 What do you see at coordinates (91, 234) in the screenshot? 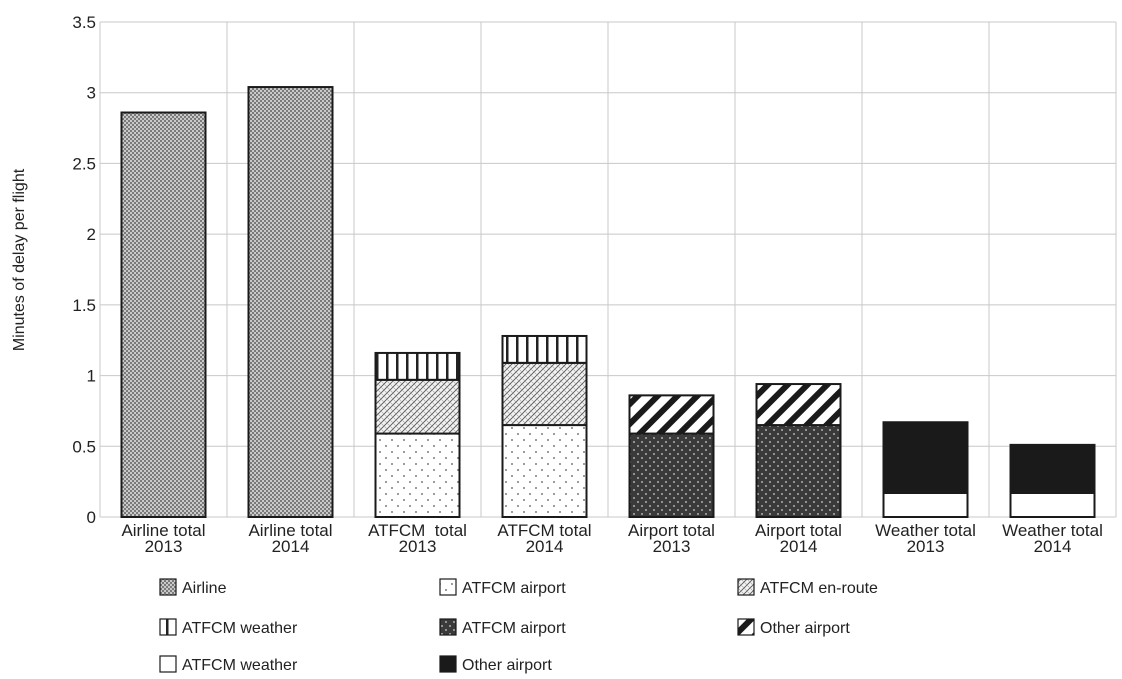
I see `y-tick-label: 2` at bounding box center [91, 234].